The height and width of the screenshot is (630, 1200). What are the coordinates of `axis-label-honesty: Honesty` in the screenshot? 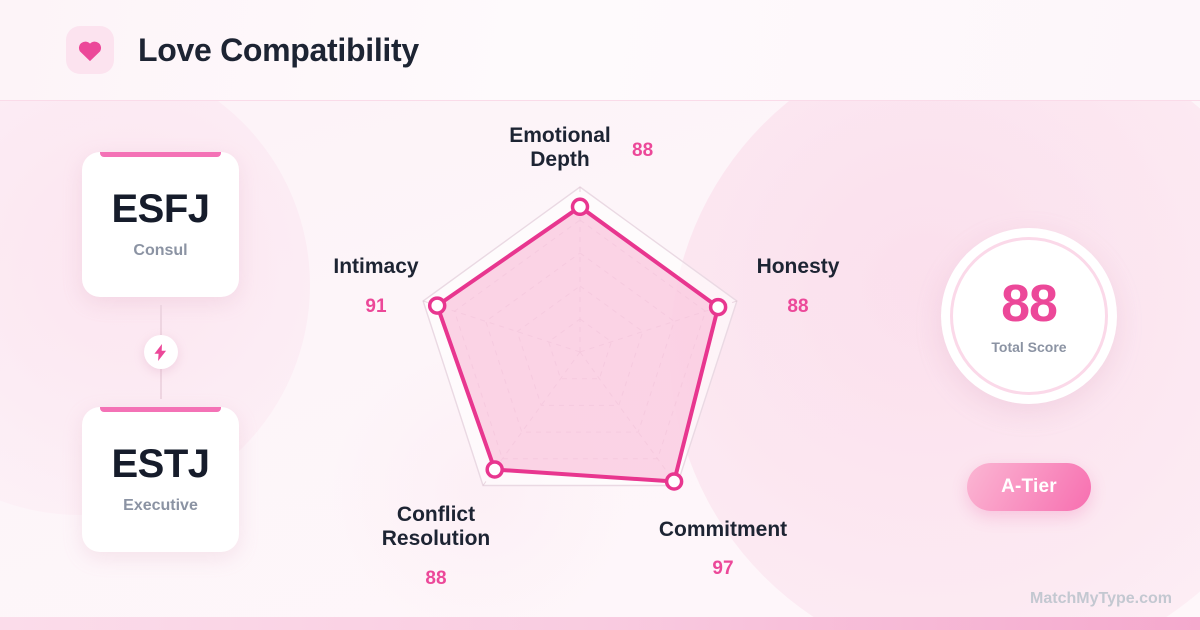 It's located at (798, 266).